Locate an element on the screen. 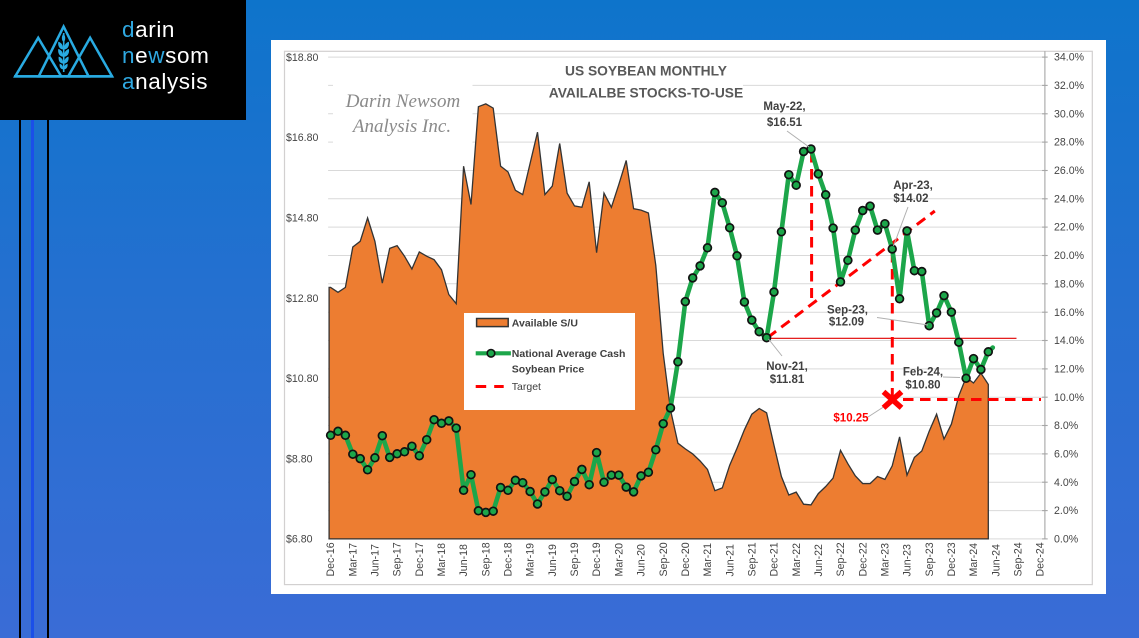 The width and height of the screenshot is (1139, 638). svg-text: Mar-21 is located at coordinates (708, 560).